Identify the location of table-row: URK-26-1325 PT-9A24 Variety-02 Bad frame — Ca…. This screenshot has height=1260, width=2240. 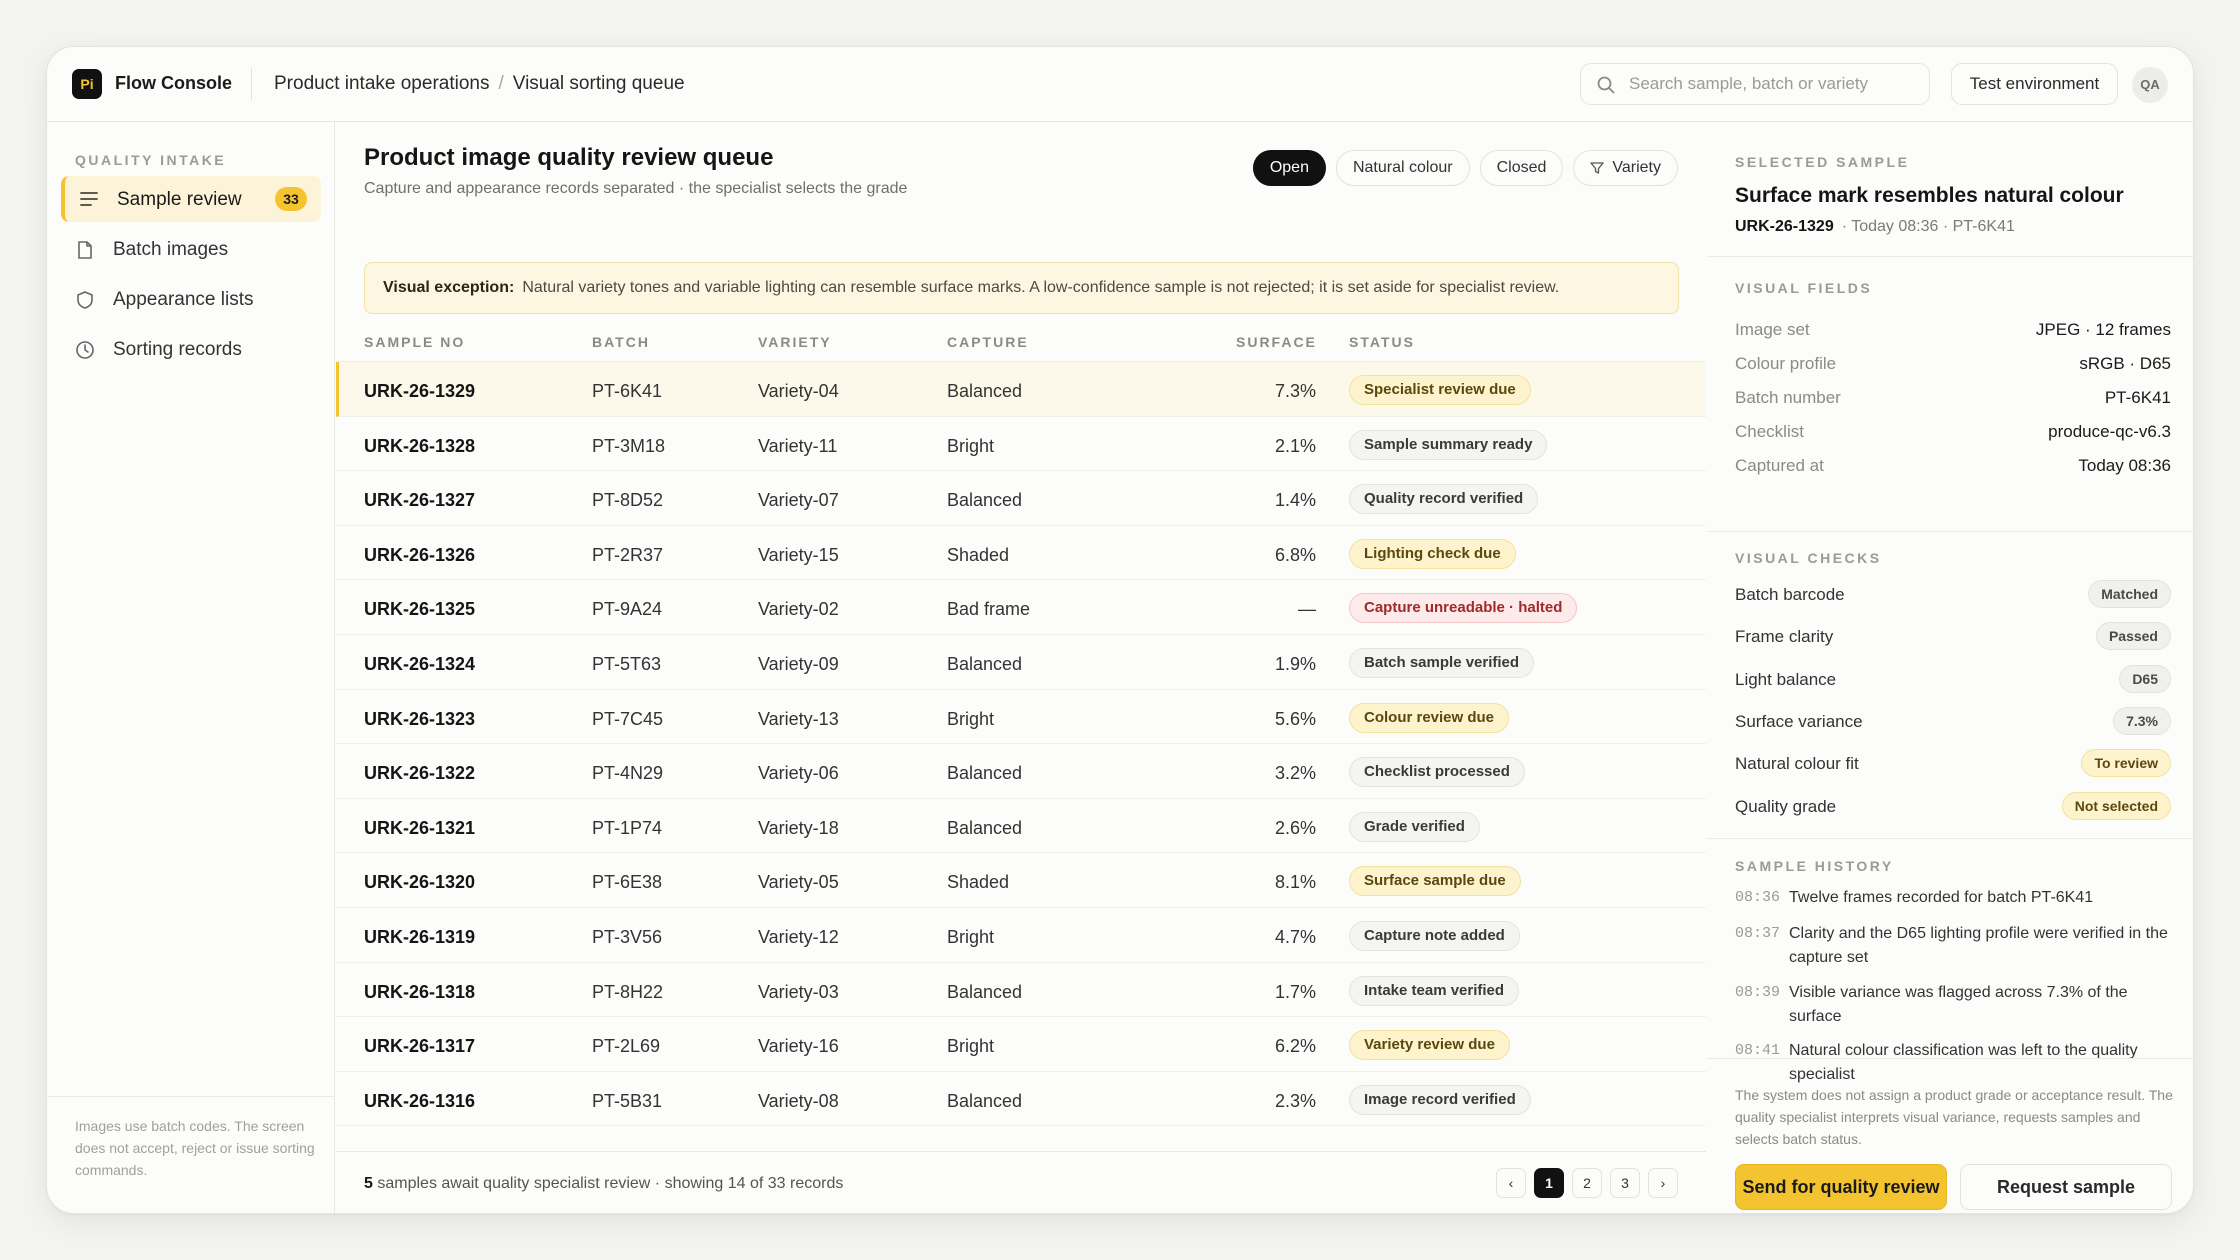
(1021, 607).